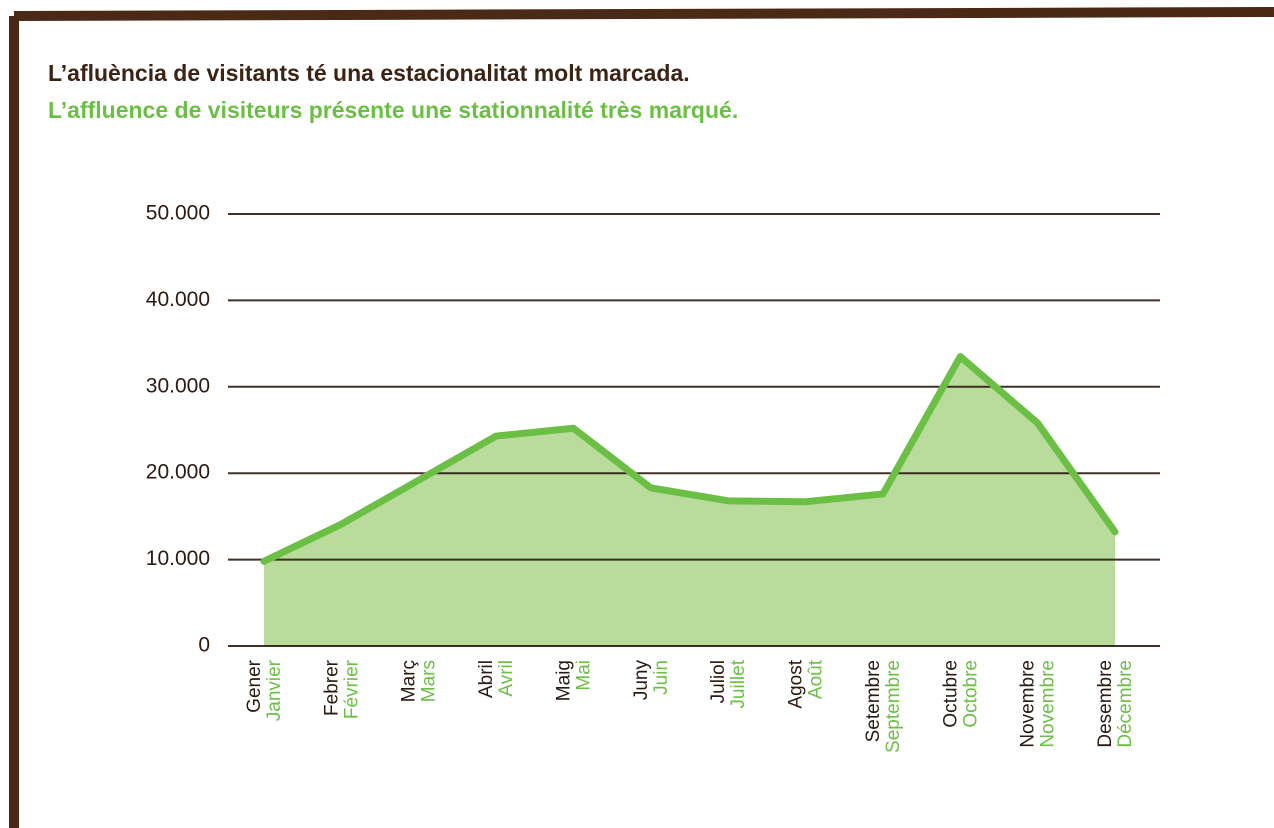  What do you see at coordinates (950, 694) in the screenshot?
I see `x-tick-label: Octubre` at bounding box center [950, 694].